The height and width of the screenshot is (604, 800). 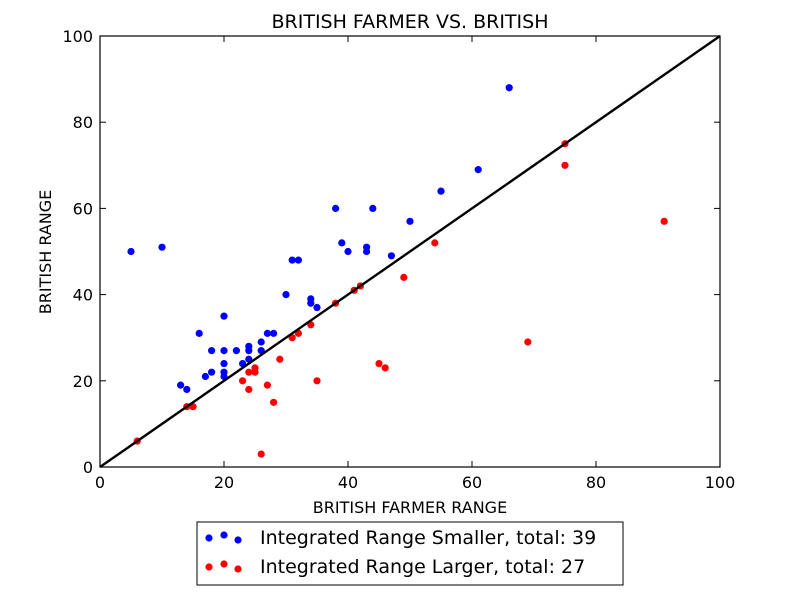 What do you see at coordinates (45, 252) in the screenshot?
I see `y-axis-label: BRITISH RANGE` at bounding box center [45, 252].